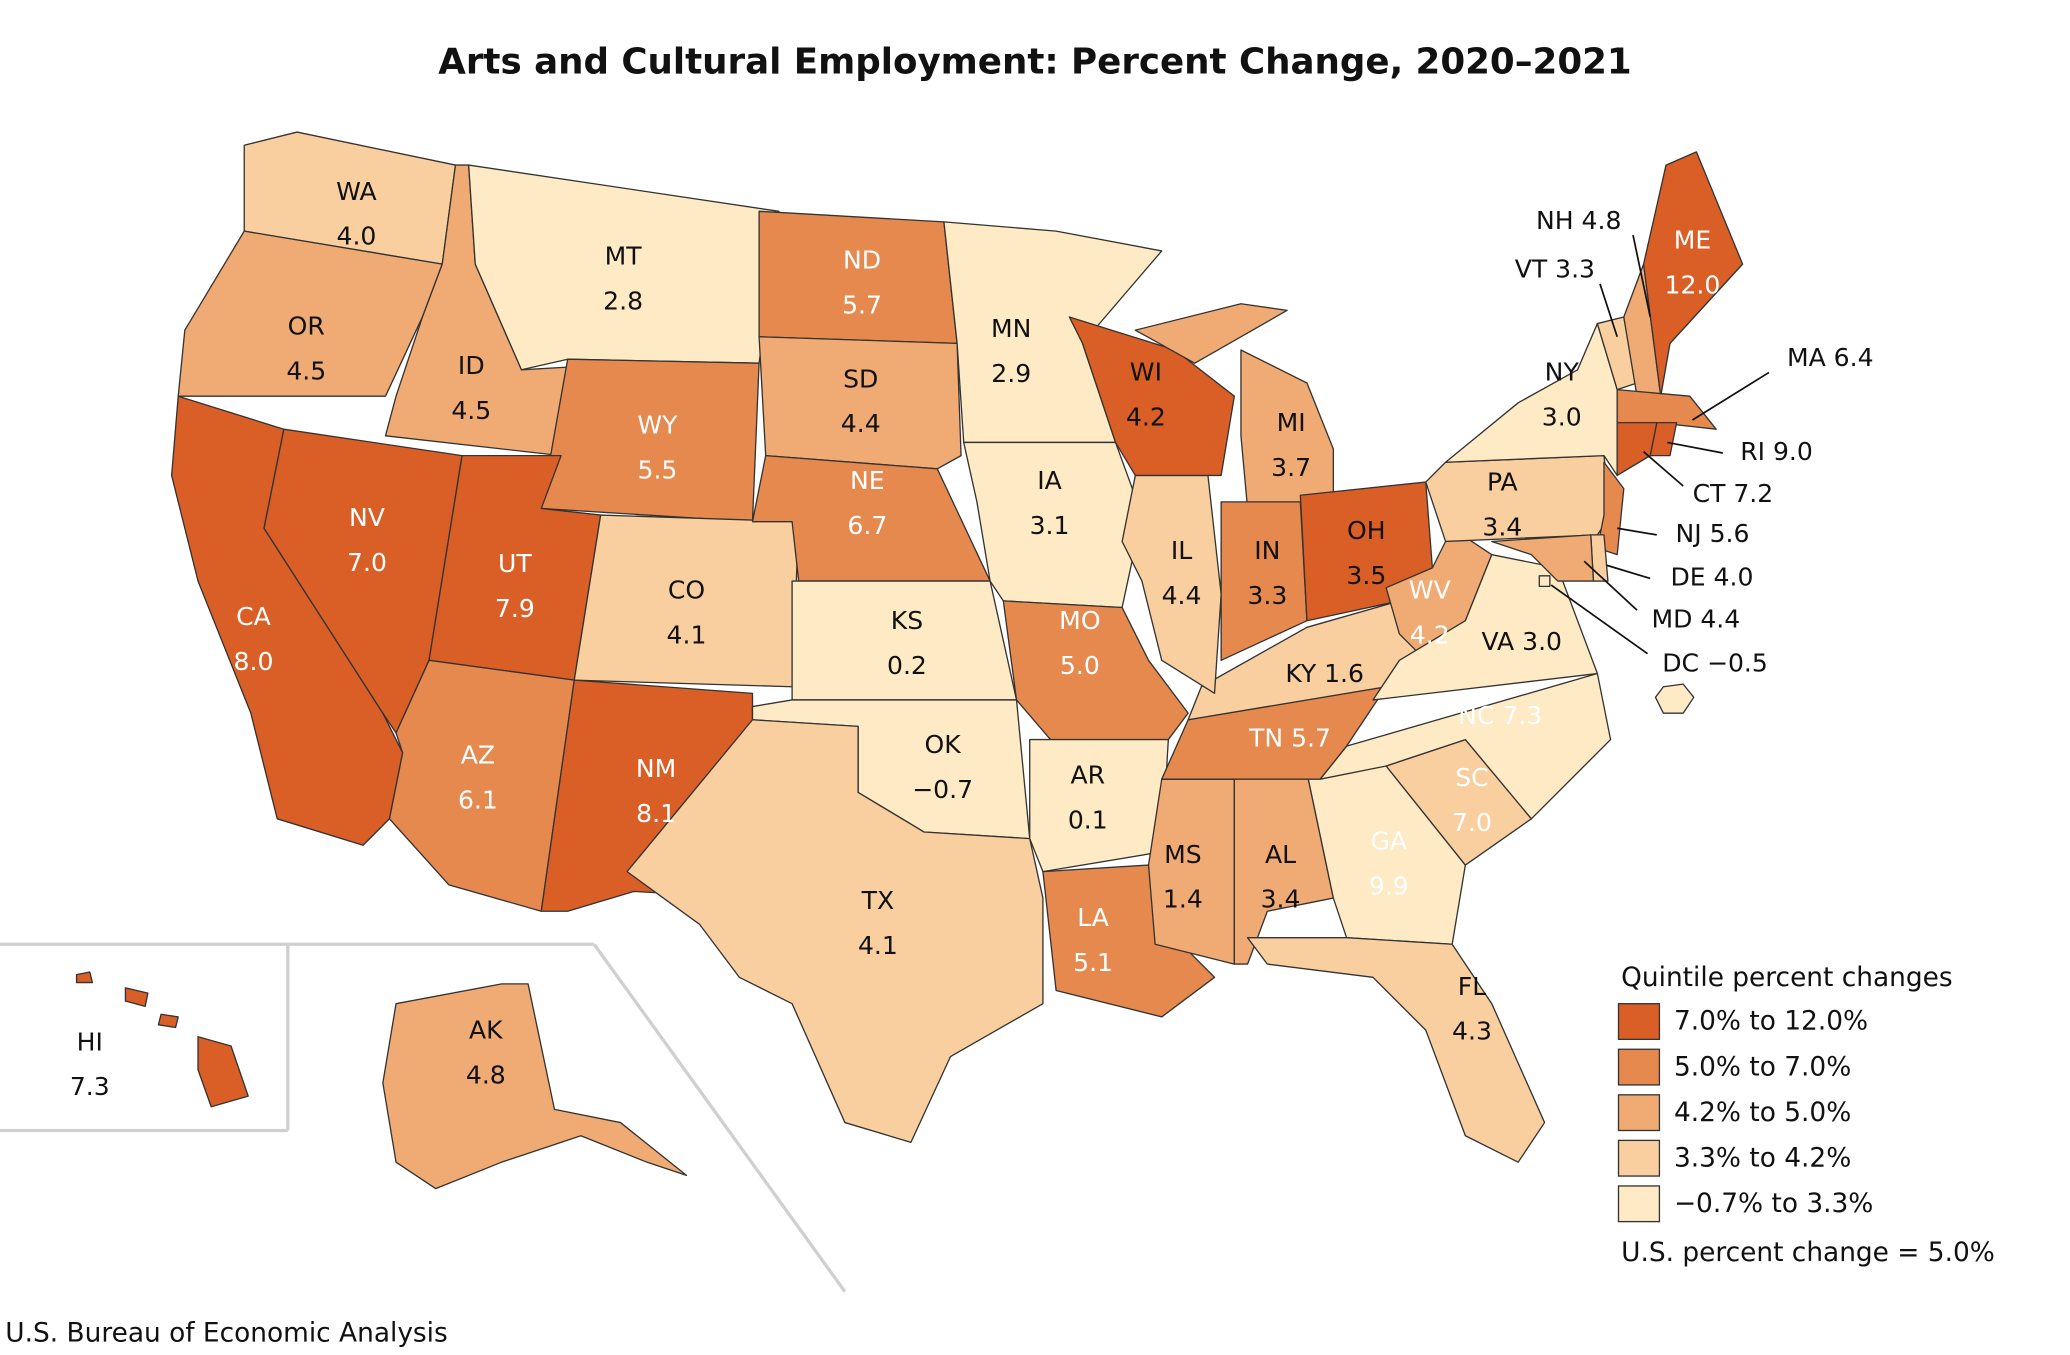  Describe the element at coordinates (1049, 480) in the screenshot. I see `state-abbr: IA` at that location.